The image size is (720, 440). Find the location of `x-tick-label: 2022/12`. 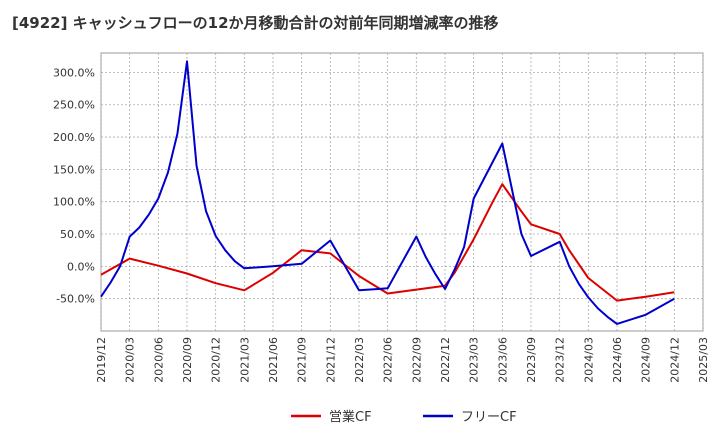

x-tick-label: 2022/12 is located at coordinates (445, 360).